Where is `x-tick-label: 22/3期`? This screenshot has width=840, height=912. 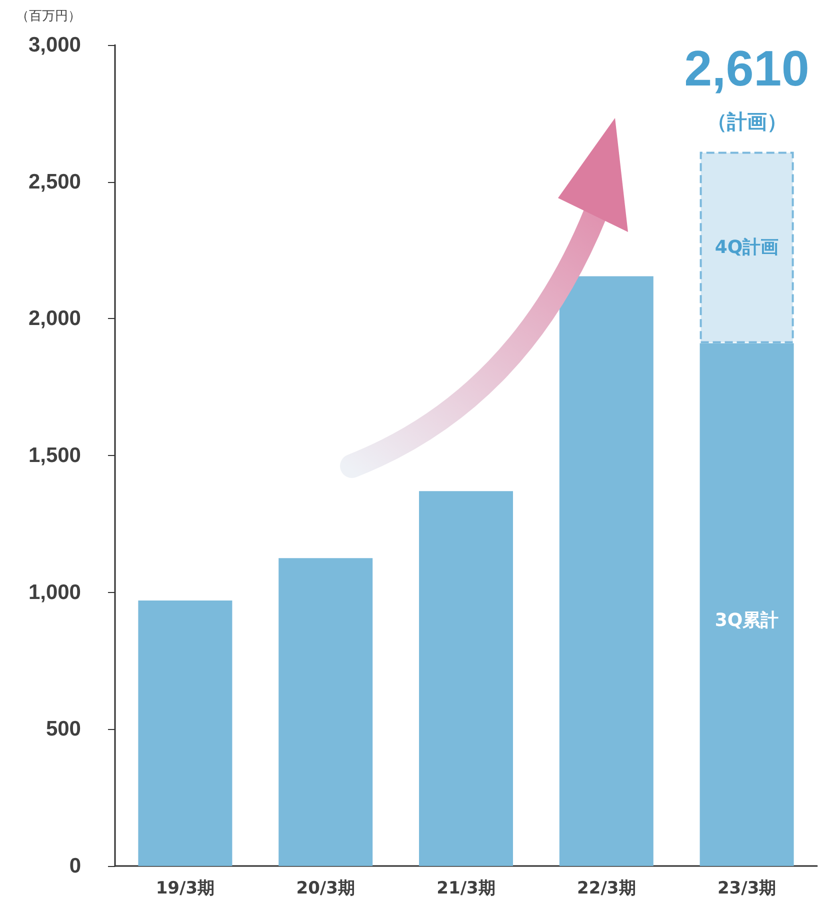 x-tick-label: 22/3期 is located at coordinates (606, 888).